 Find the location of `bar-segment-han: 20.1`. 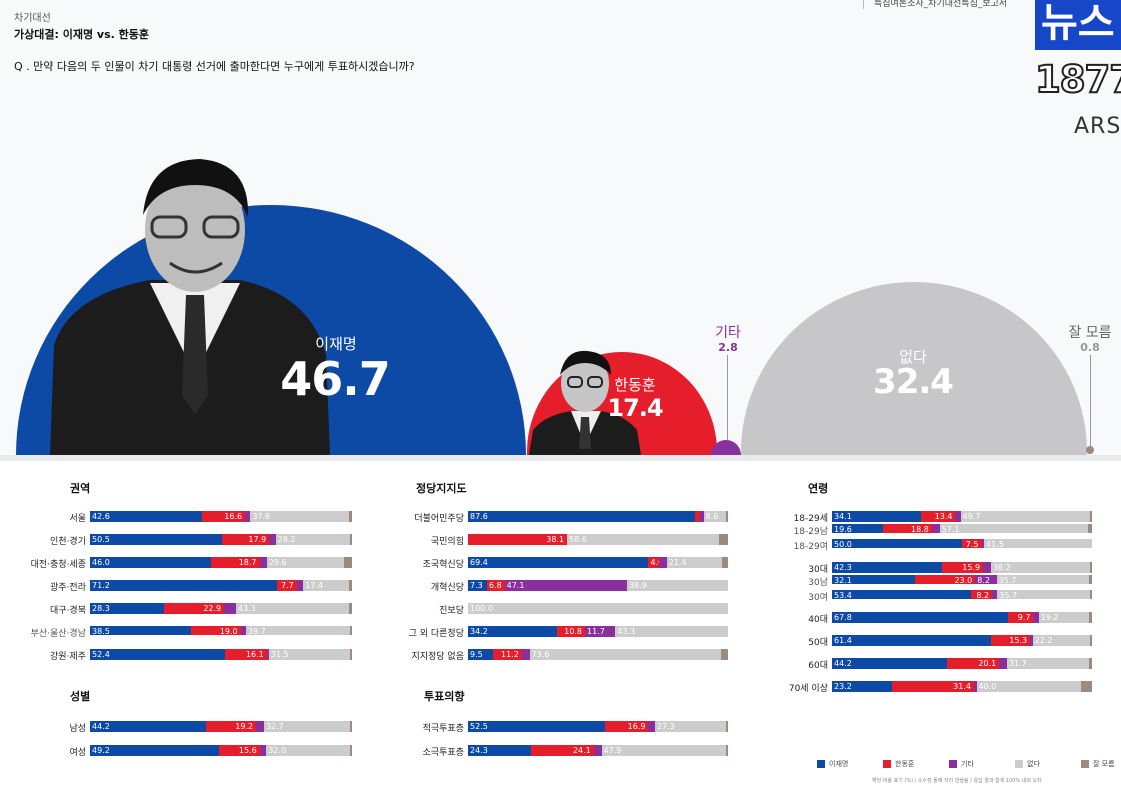

bar-segment-han: 20.1 is located at coordinates (973, 663).